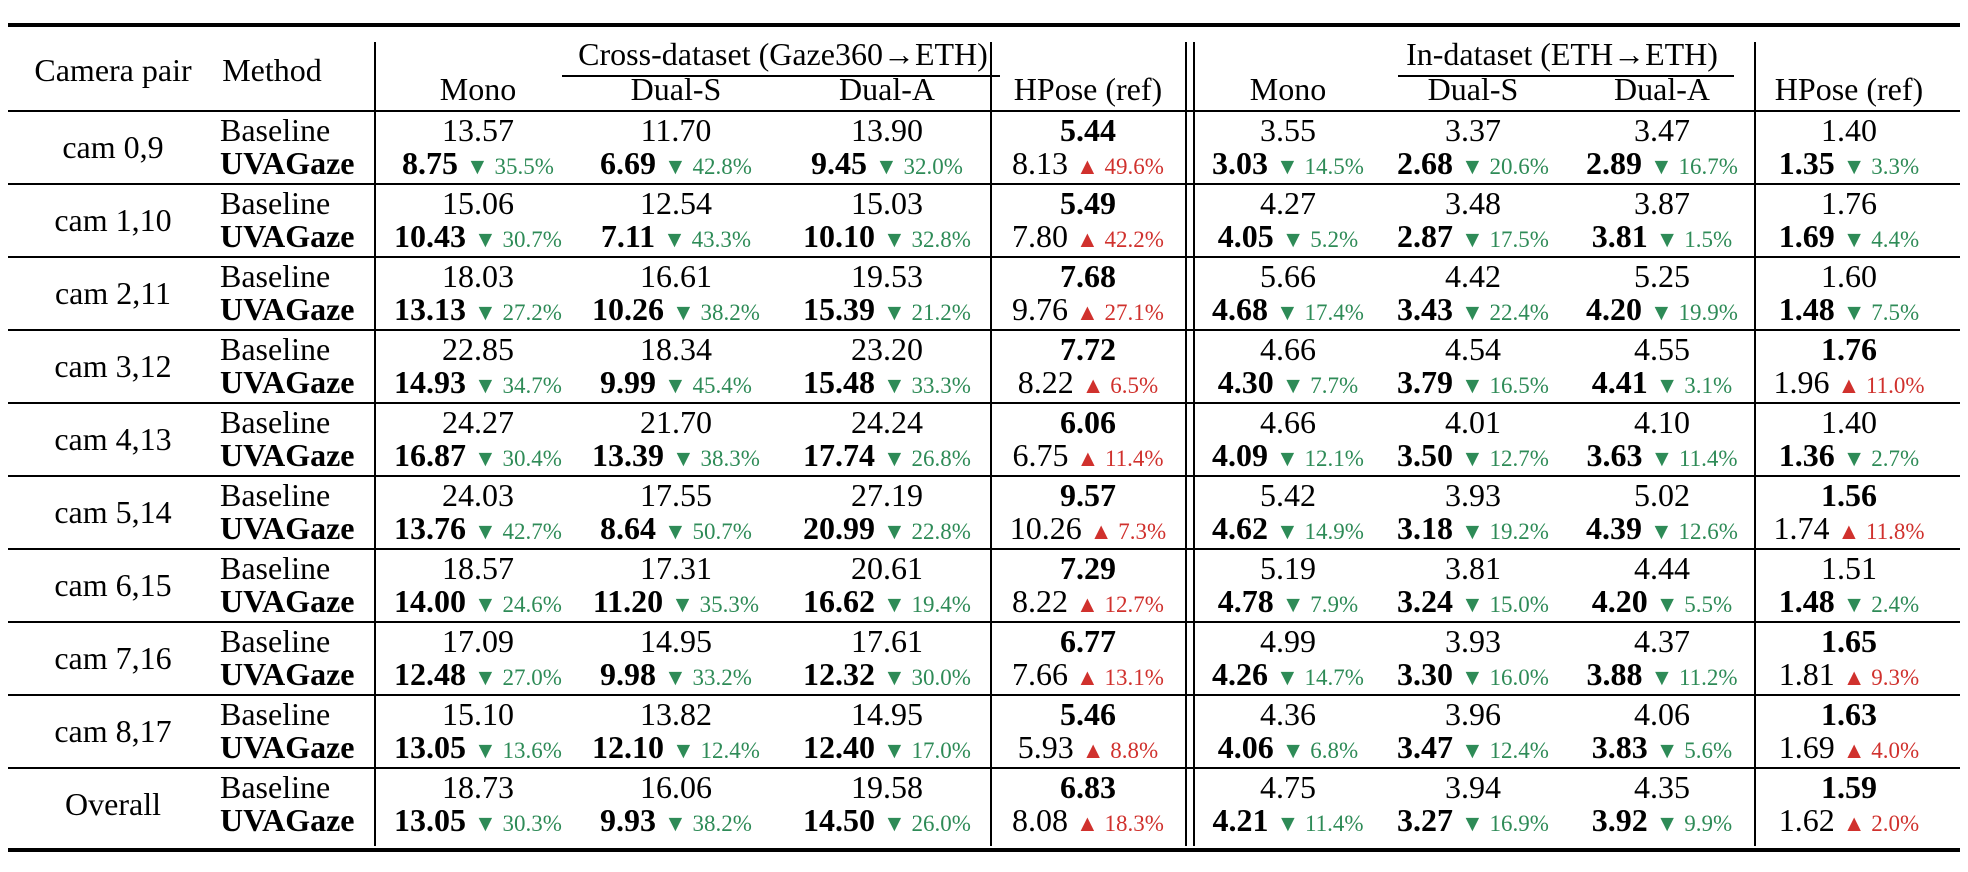 The image size is (1968, 872). I want to click on baseline-value: 19.58, so click(887, 787).